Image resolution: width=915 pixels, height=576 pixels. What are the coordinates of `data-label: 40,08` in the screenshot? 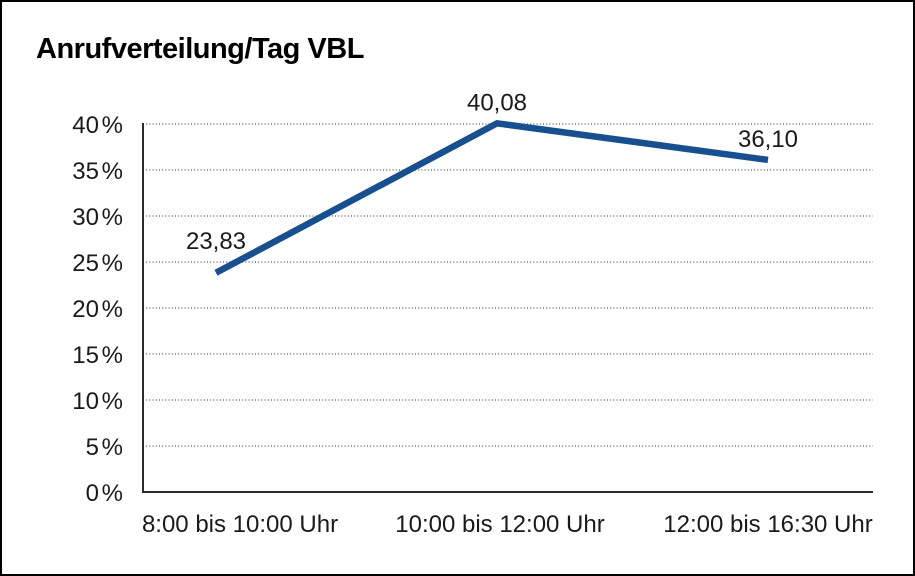 It's located at (497, 102).